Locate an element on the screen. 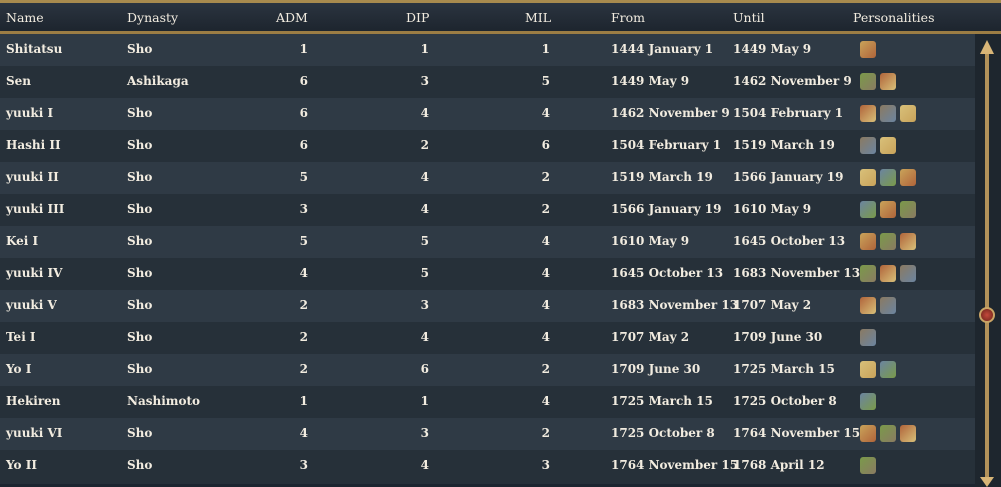 The image size is (1001, 487). cell-mil: 3 is located at coordinates (545, 465).